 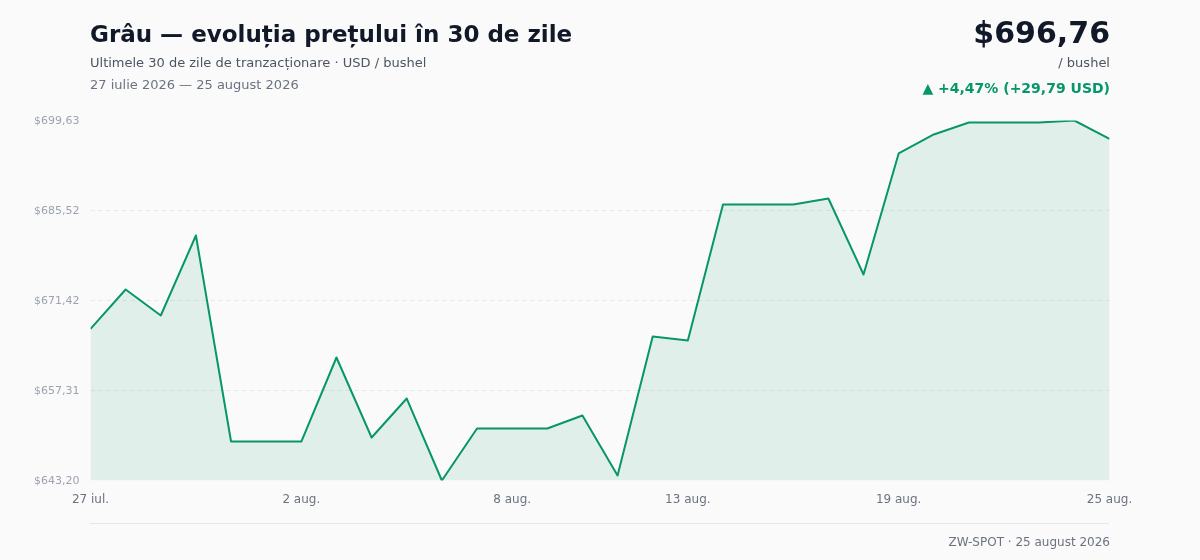 What do you see at coordinates (1084, 63) in the screenshot?
I see `text: / bushel` at bounding box center [1084, 63].